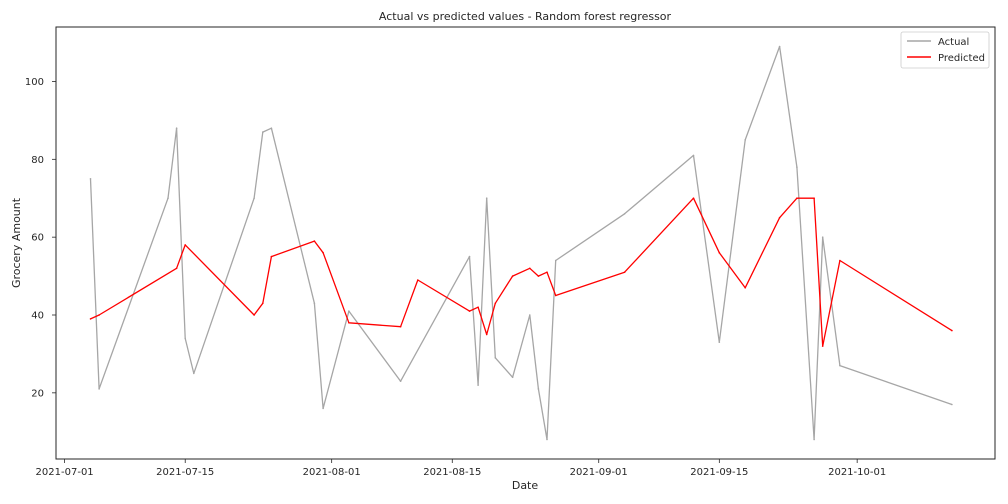 The width and height of the screenshot is (1008, 504). I want to click on y-tick-label-0: 20, so click(37, 393).